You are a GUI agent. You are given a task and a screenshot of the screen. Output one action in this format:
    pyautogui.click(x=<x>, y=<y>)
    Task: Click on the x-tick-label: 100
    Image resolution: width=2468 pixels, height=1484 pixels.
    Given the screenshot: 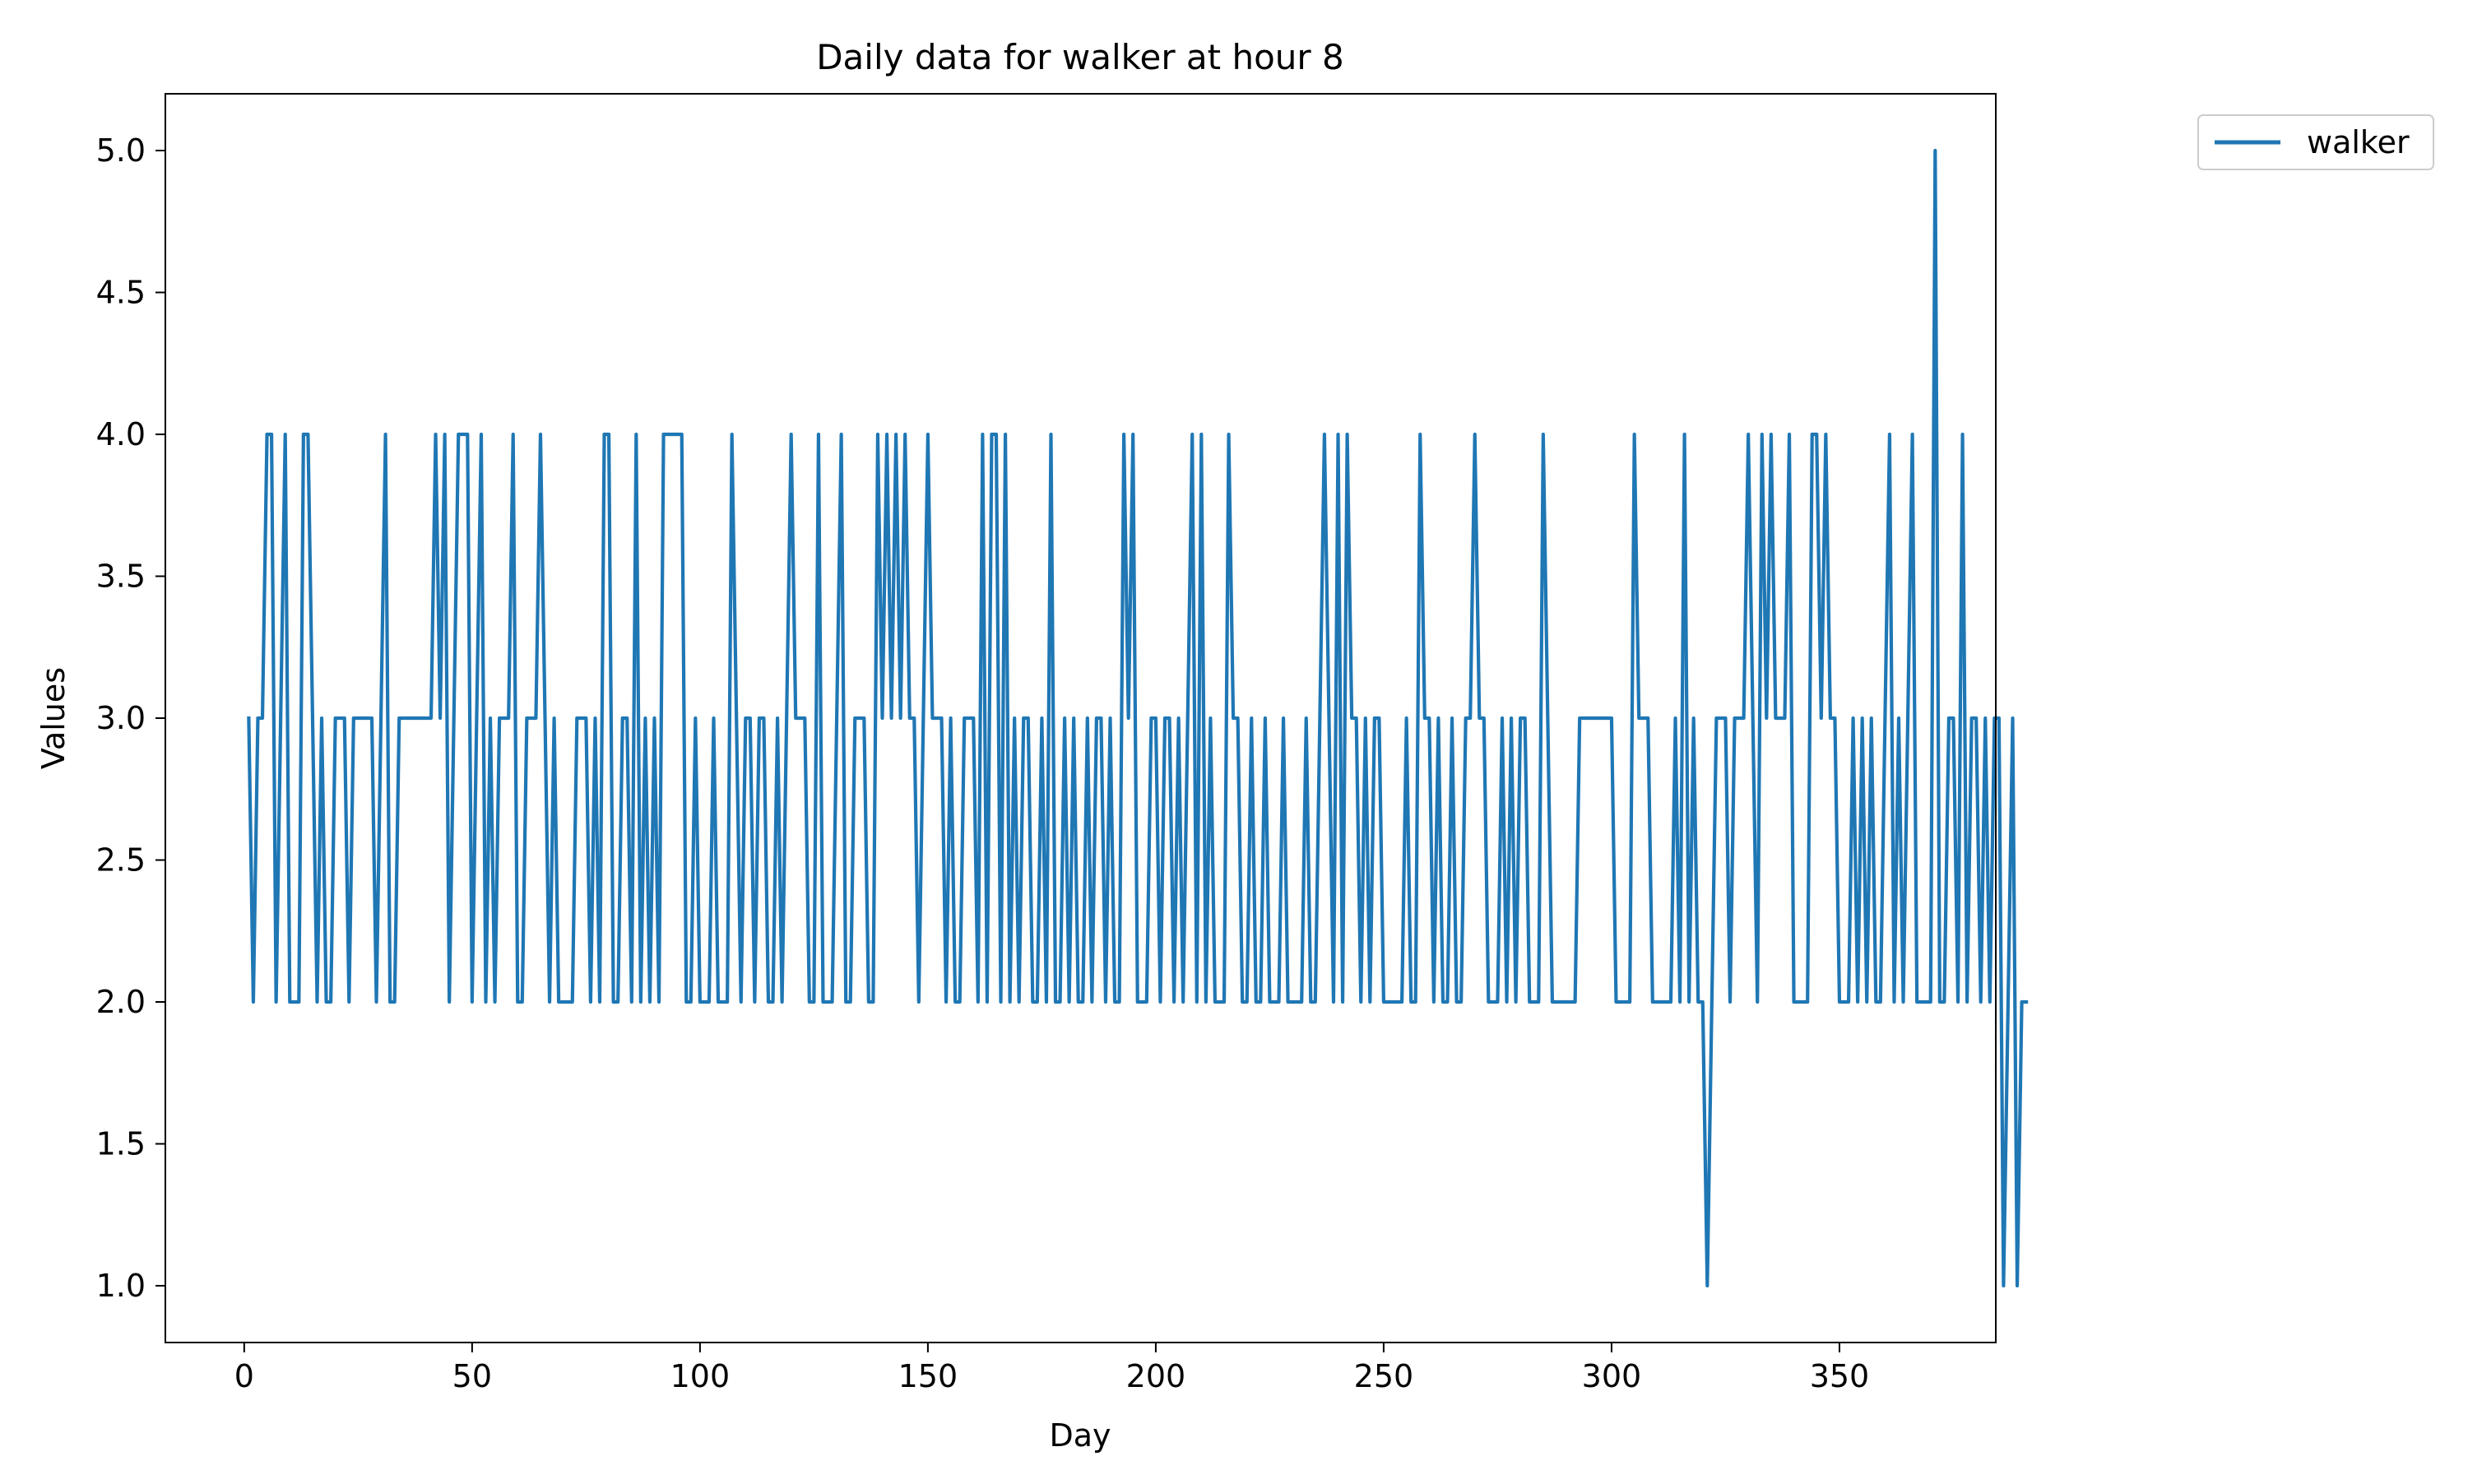 What is the action you would take?
    pyautogui.click(x=700, y=1376)
    